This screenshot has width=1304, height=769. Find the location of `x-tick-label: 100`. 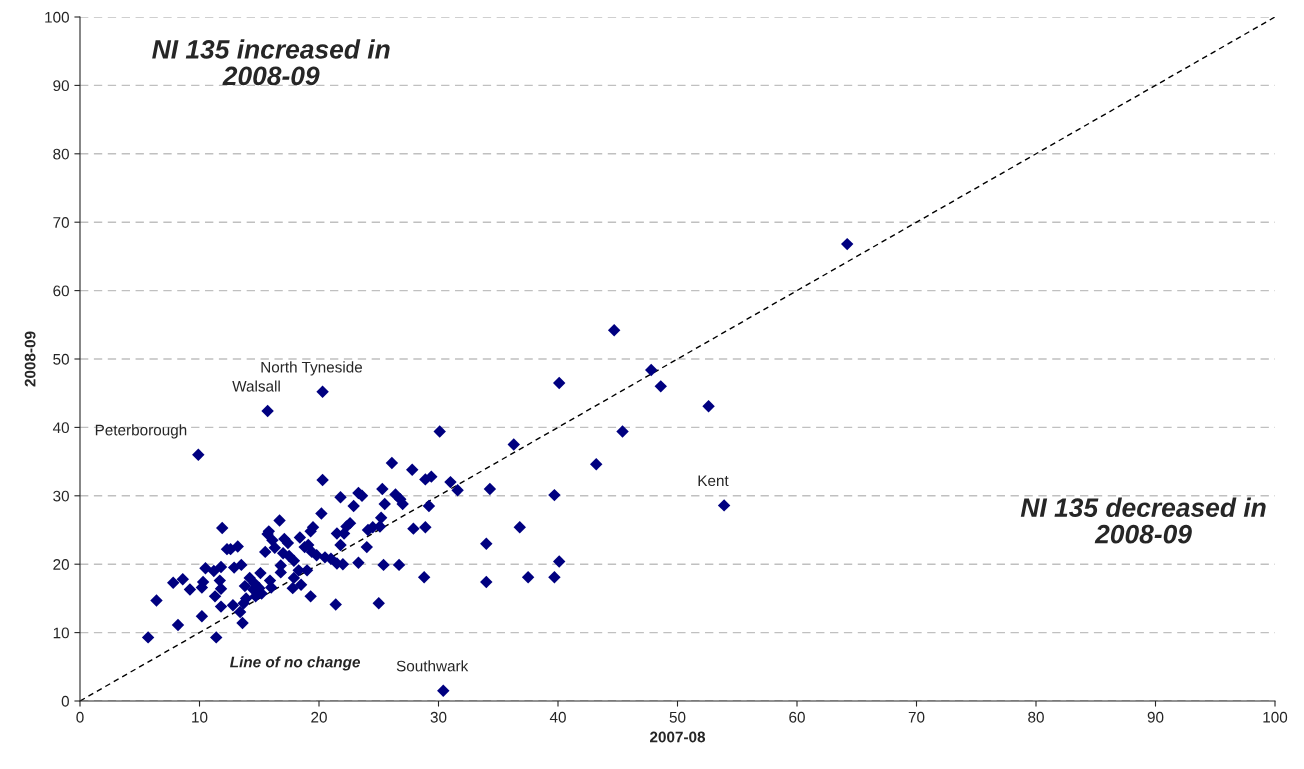

x-tick-label: 100 is located at coordinates (1275, 717).